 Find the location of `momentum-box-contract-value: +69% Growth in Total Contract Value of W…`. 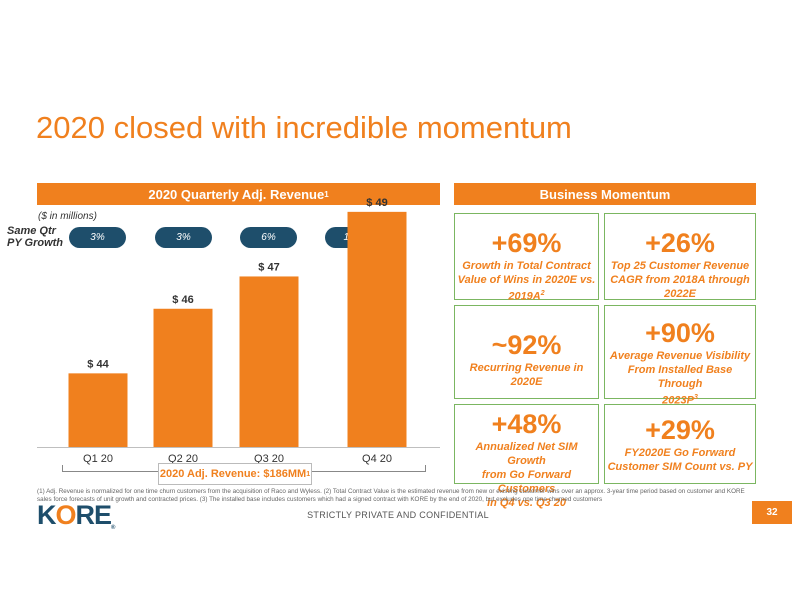

momentum-box-contract-value: +69% Growth in Total Contract Value of W… is located at coordinates (526, 258).